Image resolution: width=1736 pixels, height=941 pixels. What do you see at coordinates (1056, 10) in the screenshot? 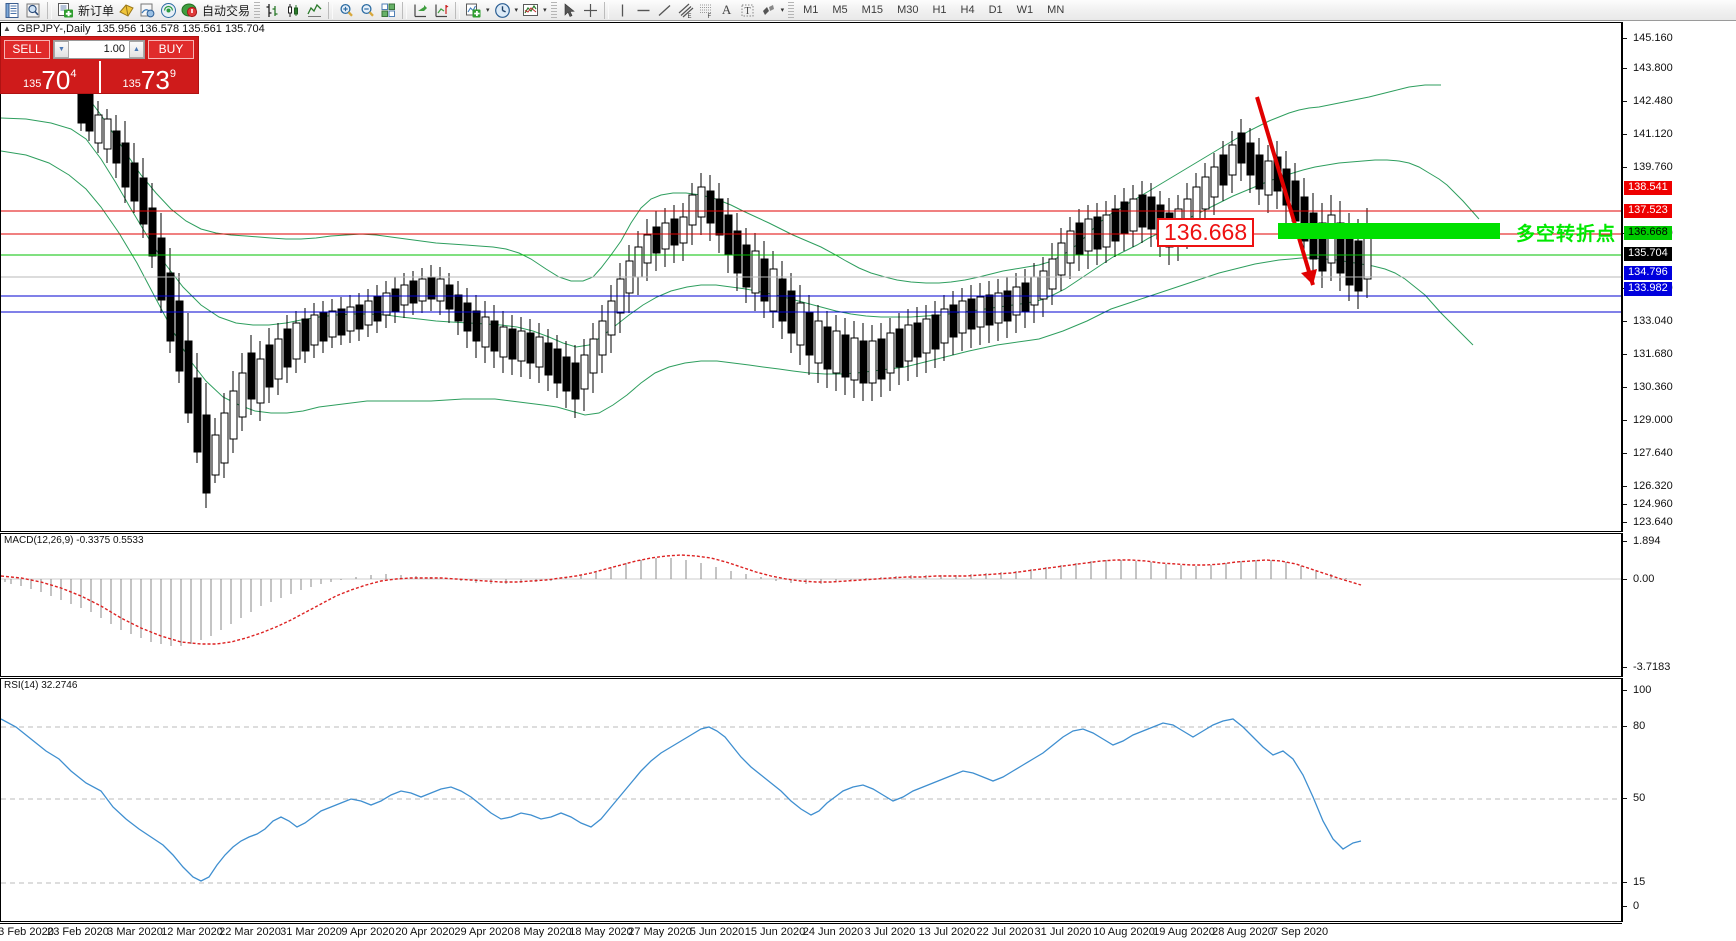
I see `timeframe-mn: MN` at bounding box center [1056, 10].